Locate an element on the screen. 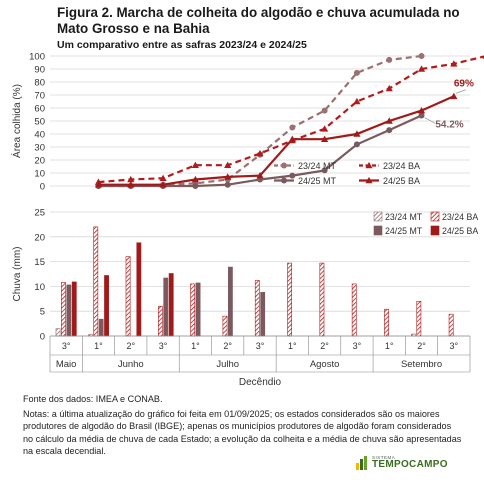  legend-item: 24/25 BA is located at coordinates (389, 181).